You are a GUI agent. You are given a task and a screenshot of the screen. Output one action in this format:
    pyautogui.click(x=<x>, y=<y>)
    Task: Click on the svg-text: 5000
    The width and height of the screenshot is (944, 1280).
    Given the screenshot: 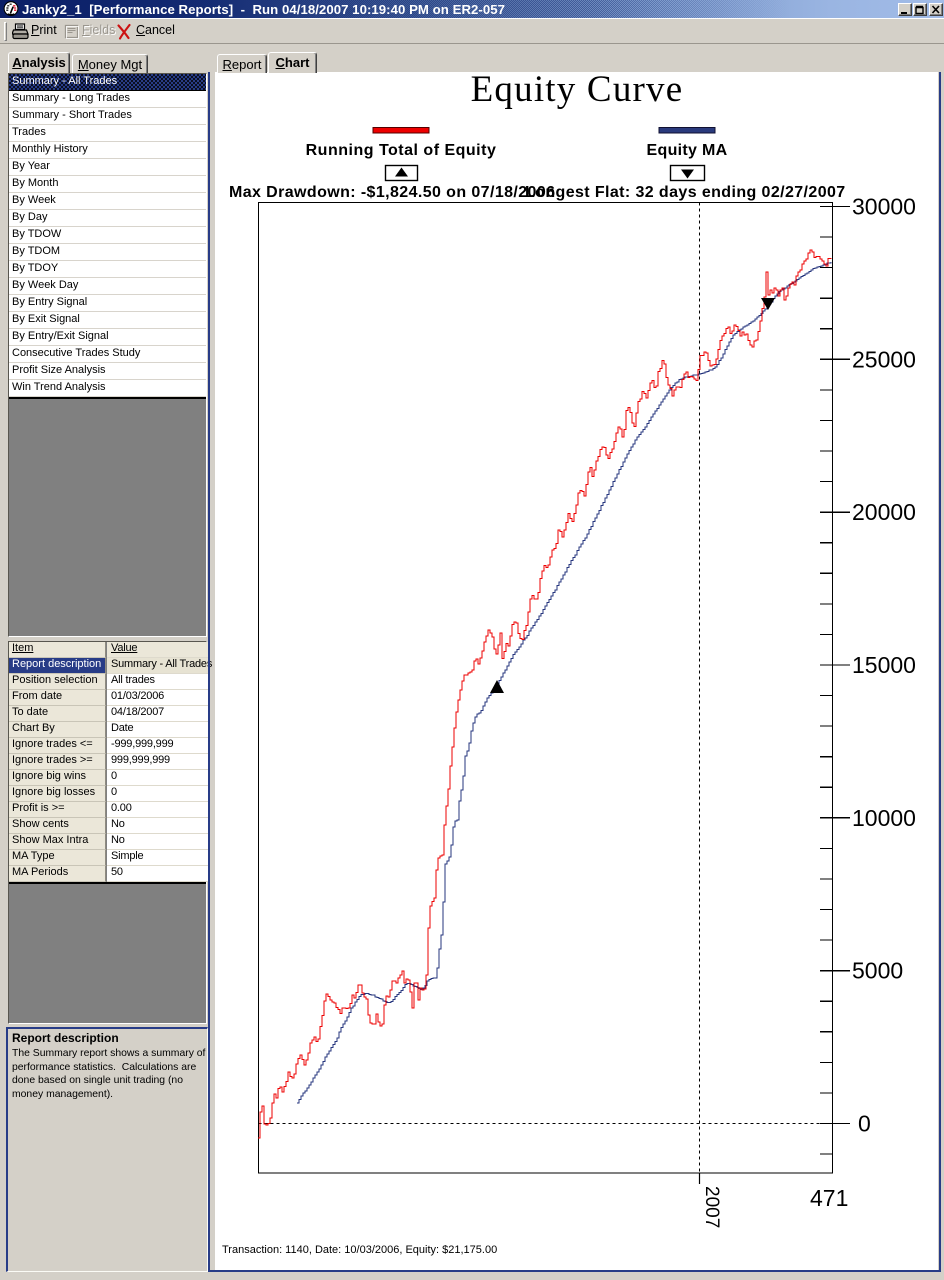 What is the action you would take?
    pyautogui.click(x=877, y=971)
    